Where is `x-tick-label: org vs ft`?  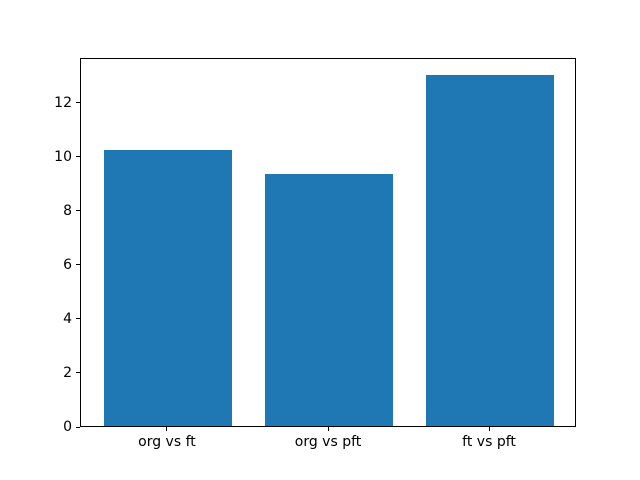 x-tick-label: org vs ft is located at coordinates (167, 442).